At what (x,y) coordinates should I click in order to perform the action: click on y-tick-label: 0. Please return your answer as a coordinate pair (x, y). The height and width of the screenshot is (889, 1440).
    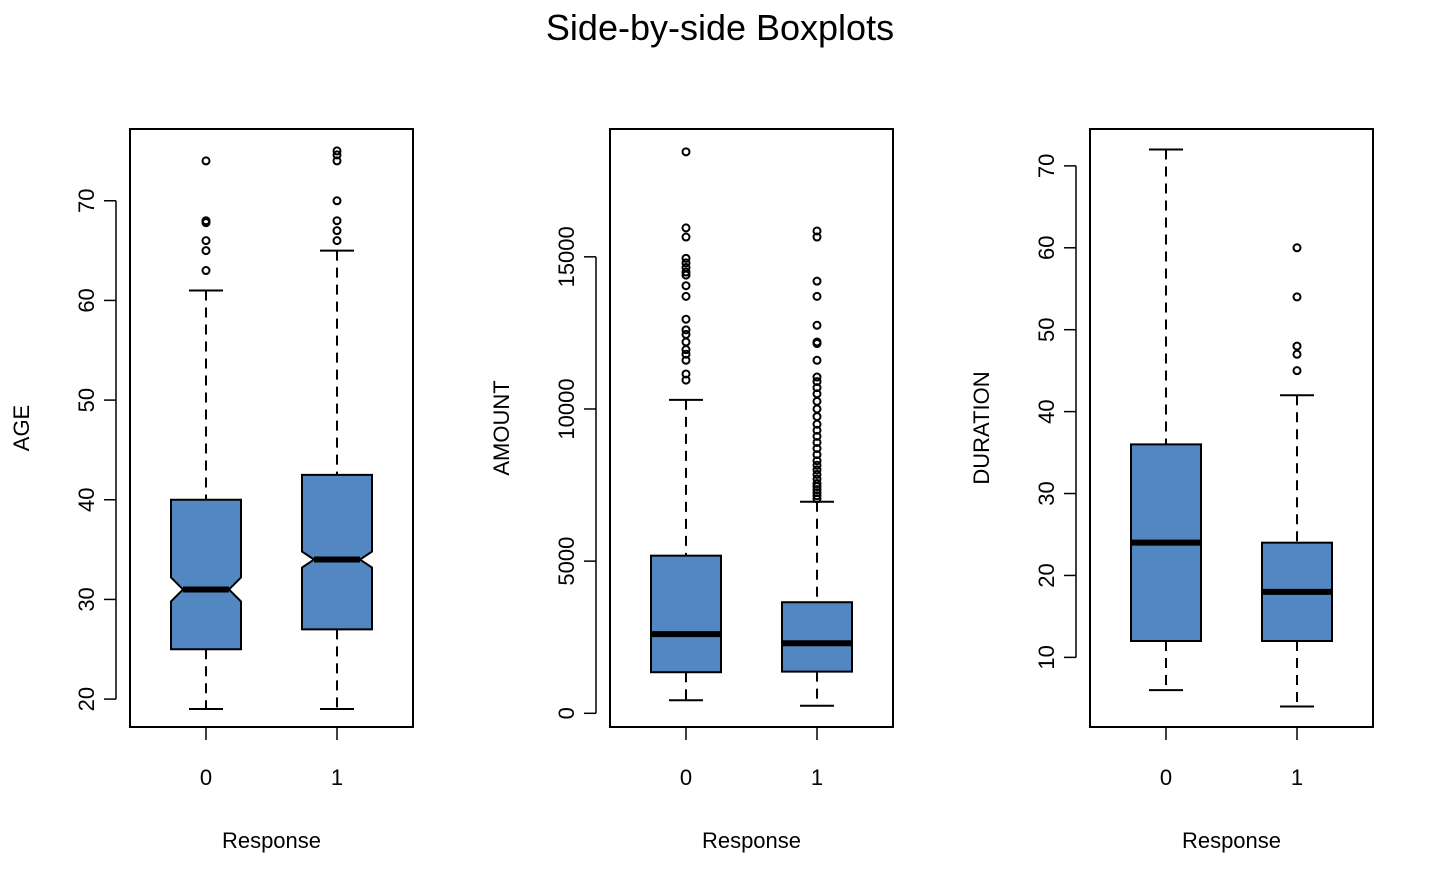
    Looking at the image, I should click on (566, 713).